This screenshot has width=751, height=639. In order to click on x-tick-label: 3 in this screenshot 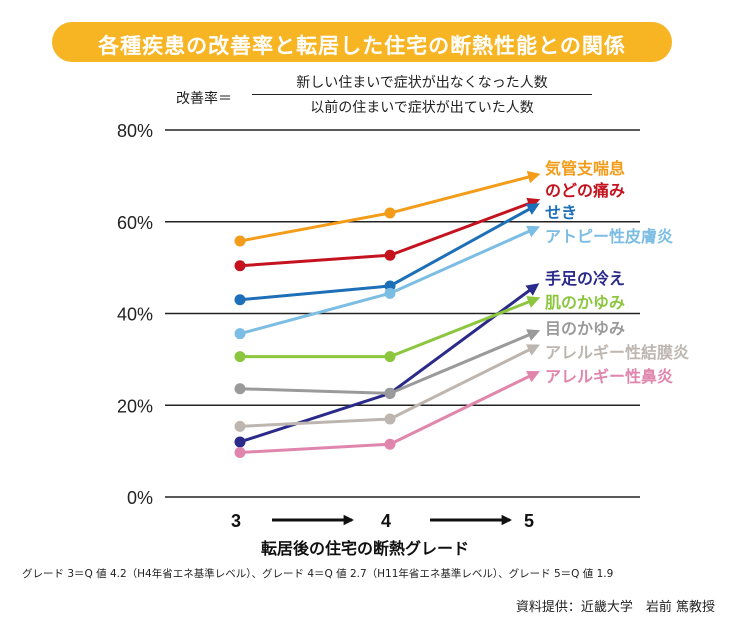, I will do `click(236, 521)`.